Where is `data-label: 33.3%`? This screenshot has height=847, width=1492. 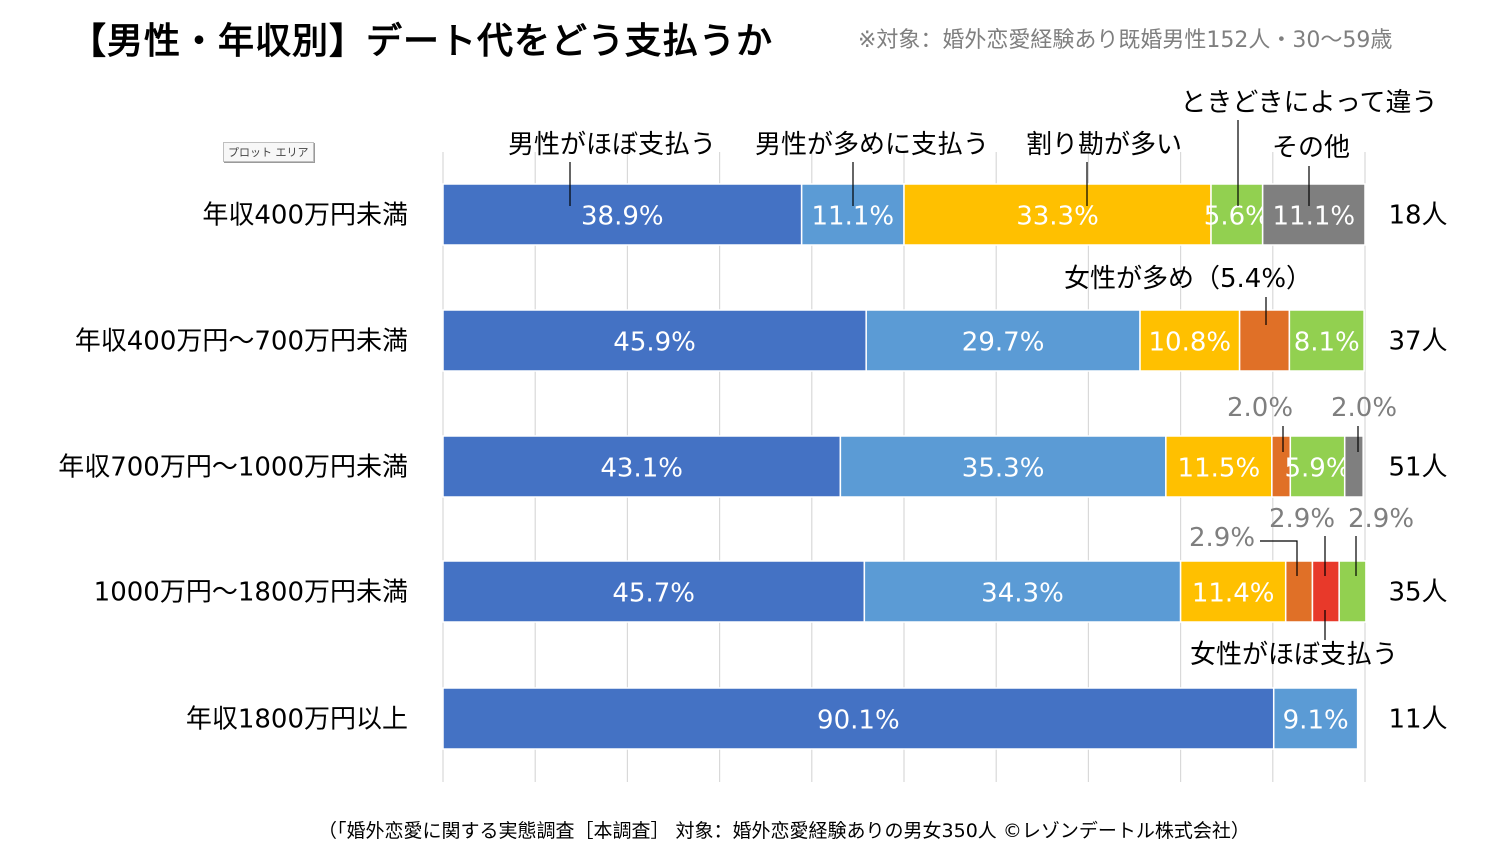 data-label: 33.3% is located at coordinates (1057, 217).